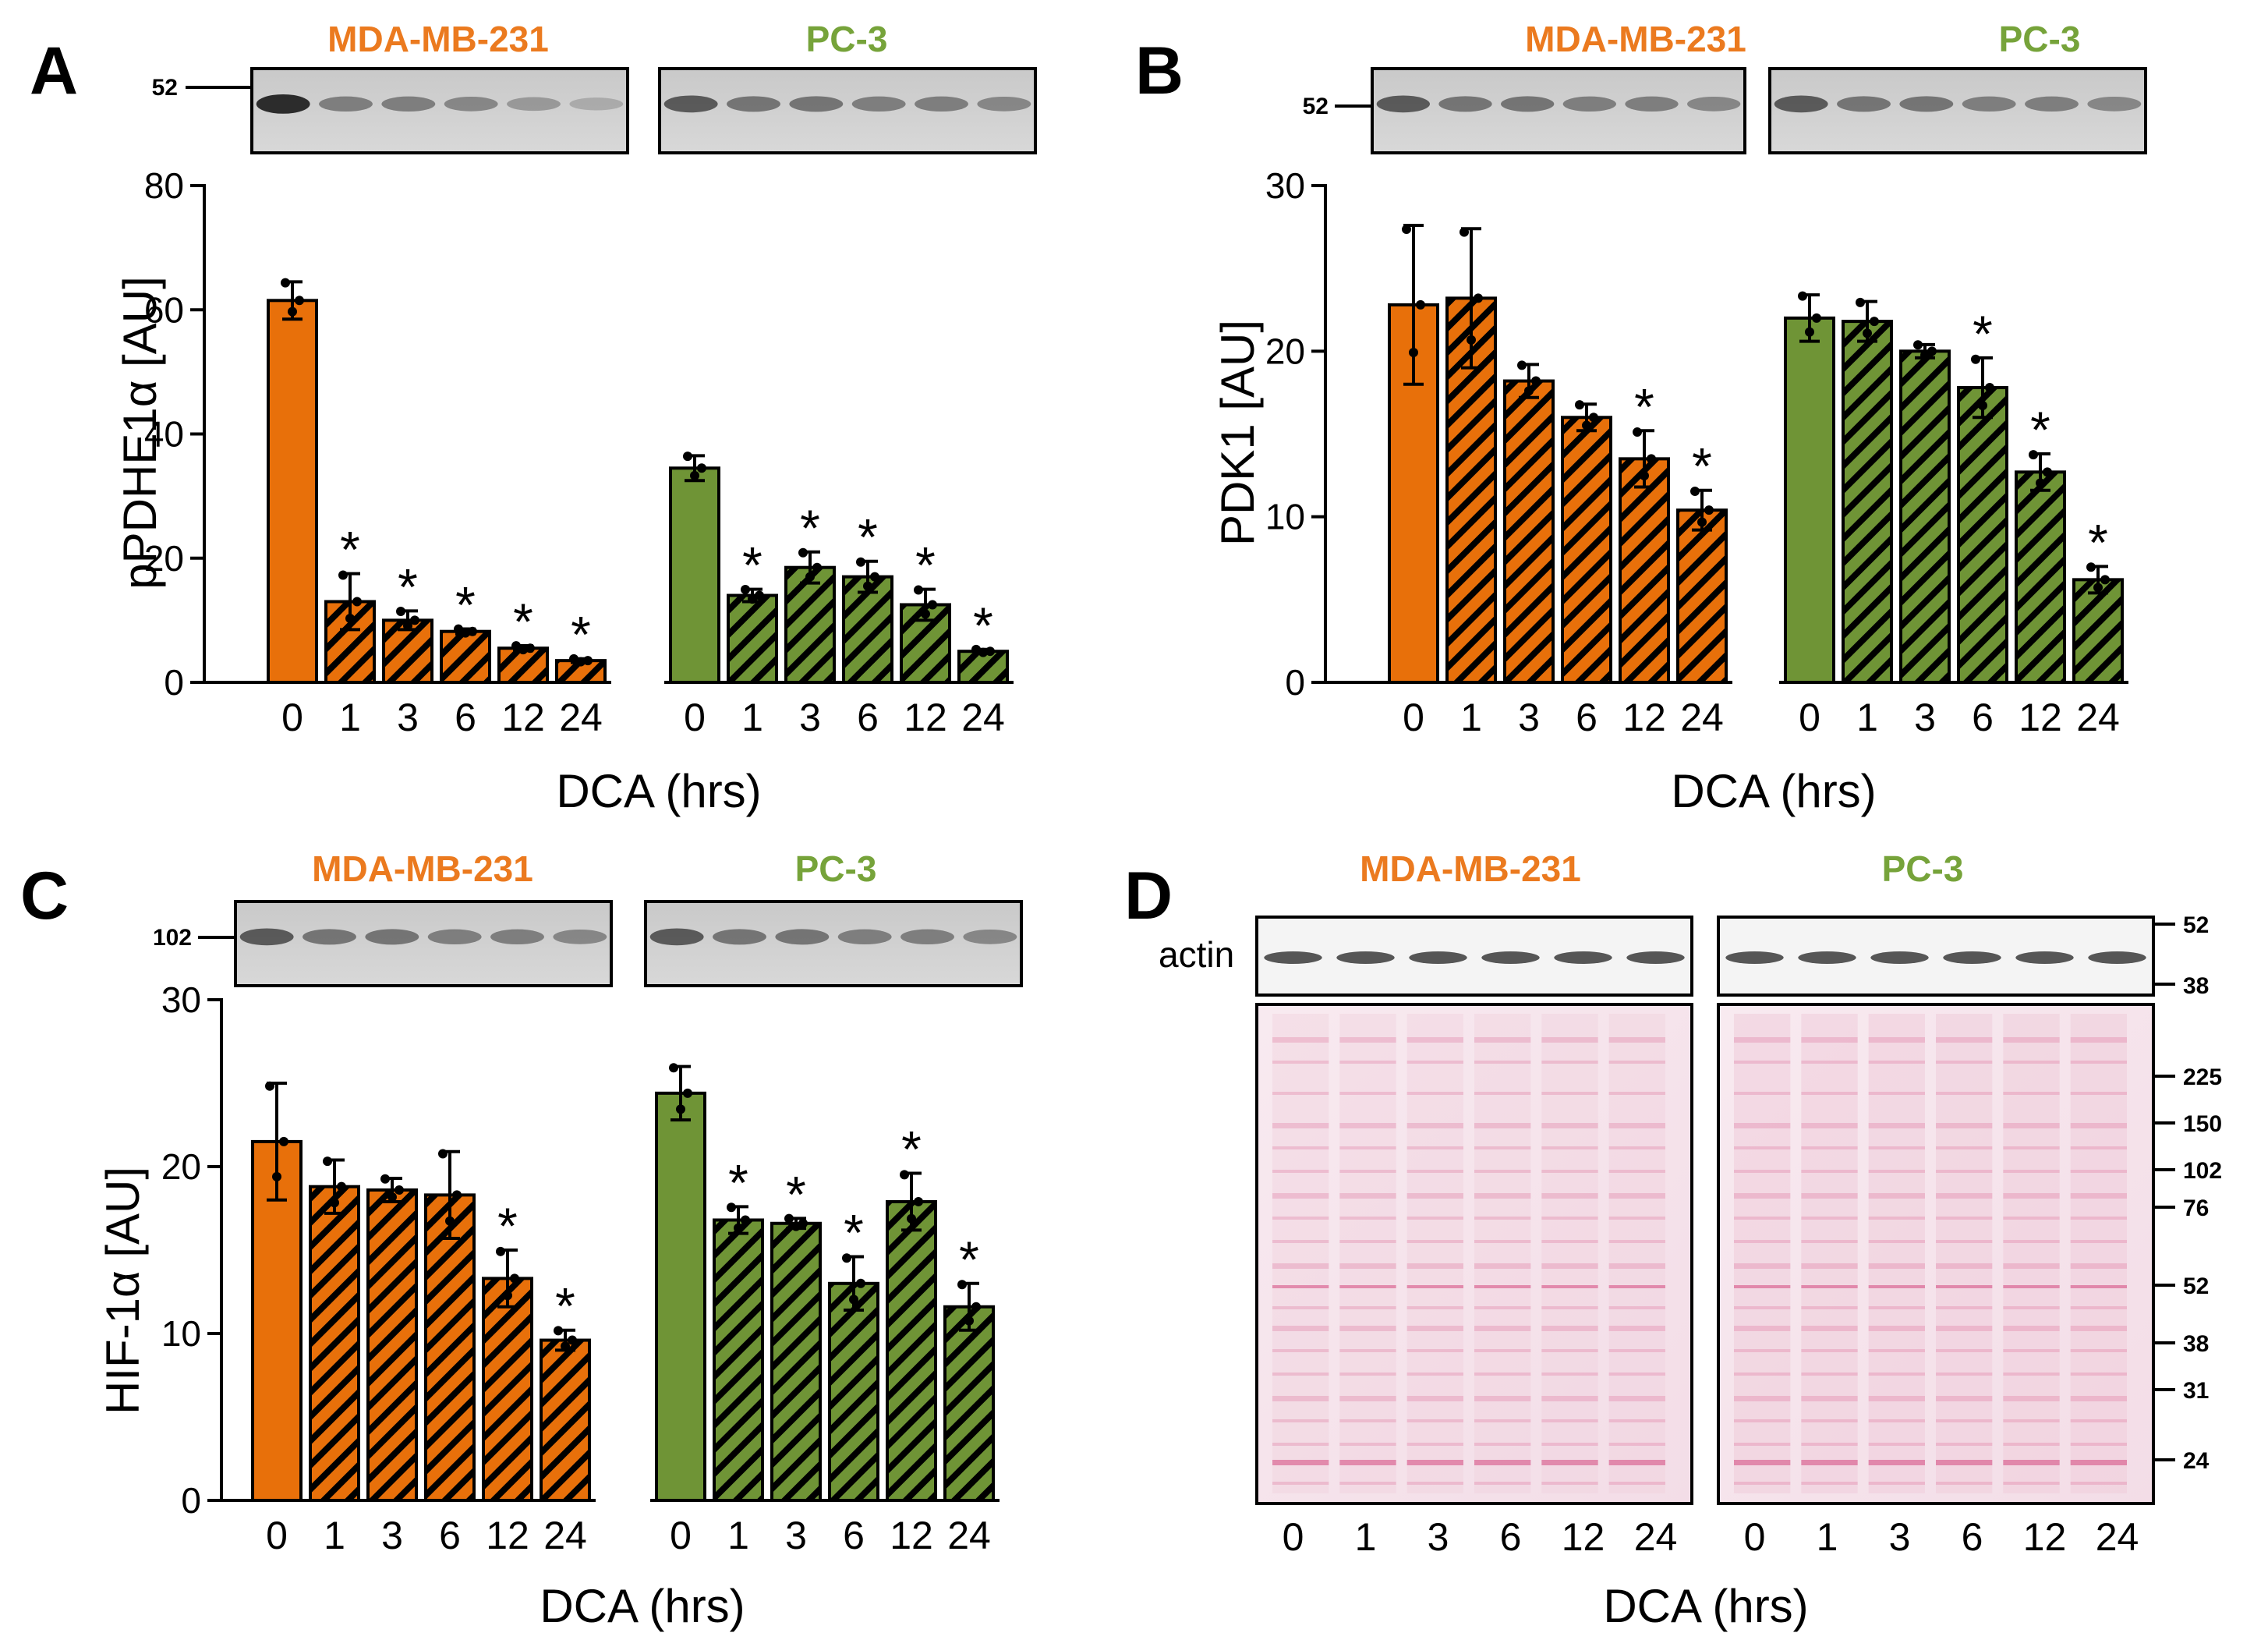 This screenshot has width=2268, height=1647. What do you see at coordinates (1711, 1537) in the screenshot?
I see `panel-d-lane-labels: 0 1 3 6 12 24 0 1 3 6 12 24` at bounding box center [1711, 1537].